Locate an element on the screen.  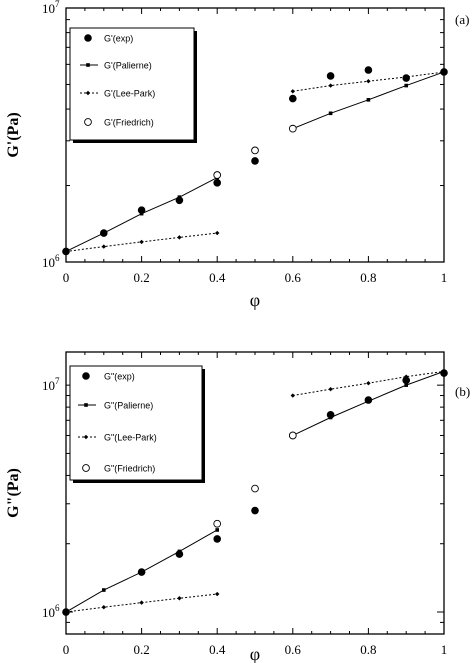
legend-entry: G'(Palierne) is located at coordinates (128, 66).